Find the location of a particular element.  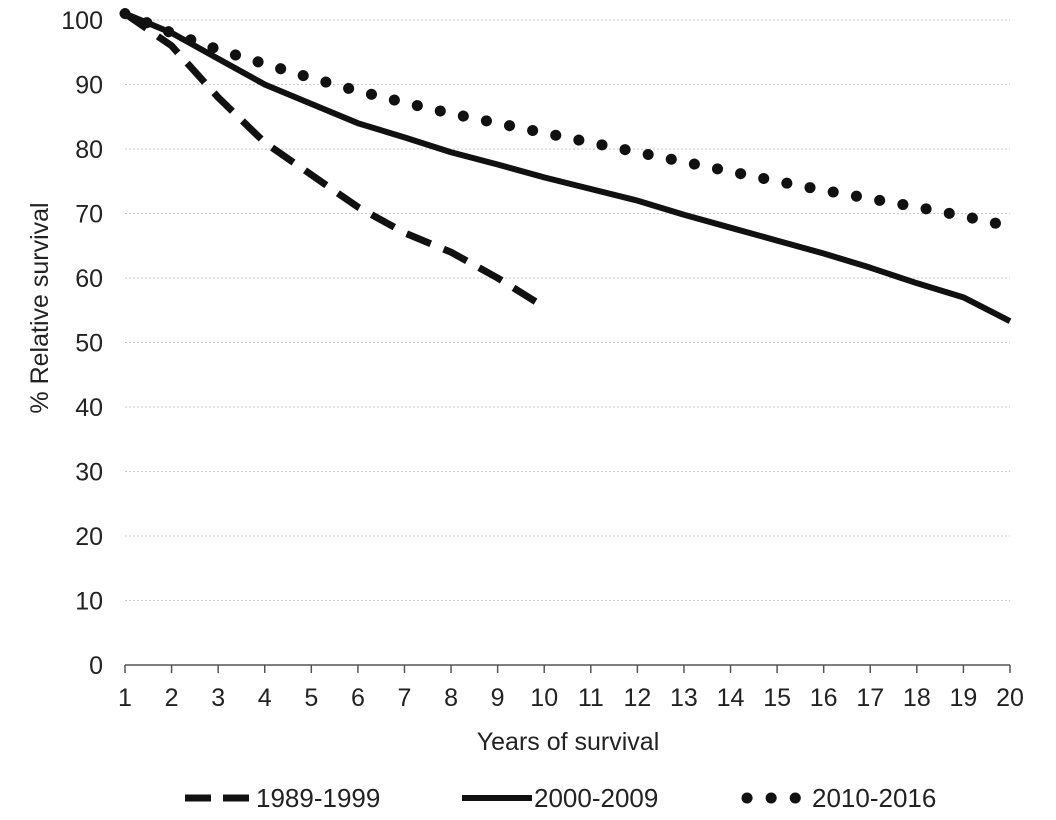

x-tick-label-17: 17 is located at coordinates (870, 698).